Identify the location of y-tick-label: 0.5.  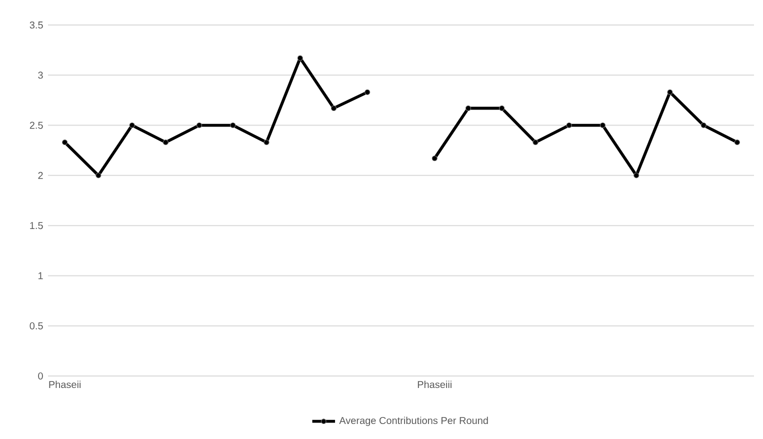
(36, 326).